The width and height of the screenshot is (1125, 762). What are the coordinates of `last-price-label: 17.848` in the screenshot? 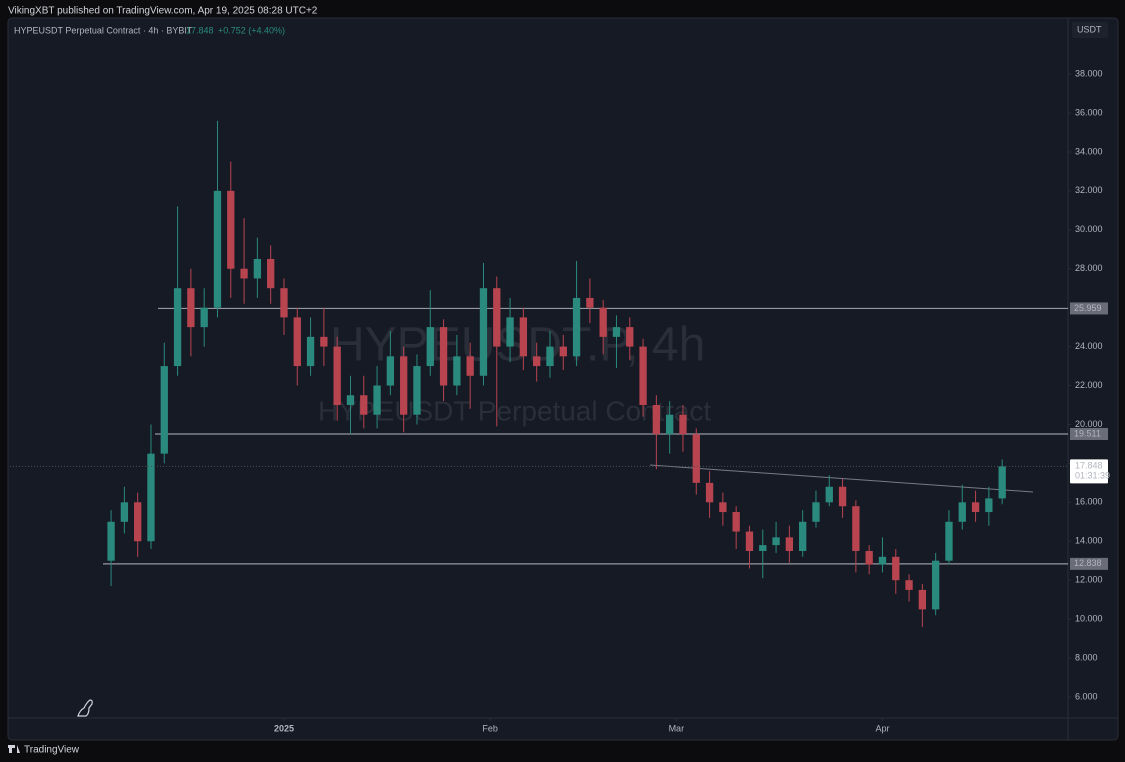 It's located at (1089, 466).